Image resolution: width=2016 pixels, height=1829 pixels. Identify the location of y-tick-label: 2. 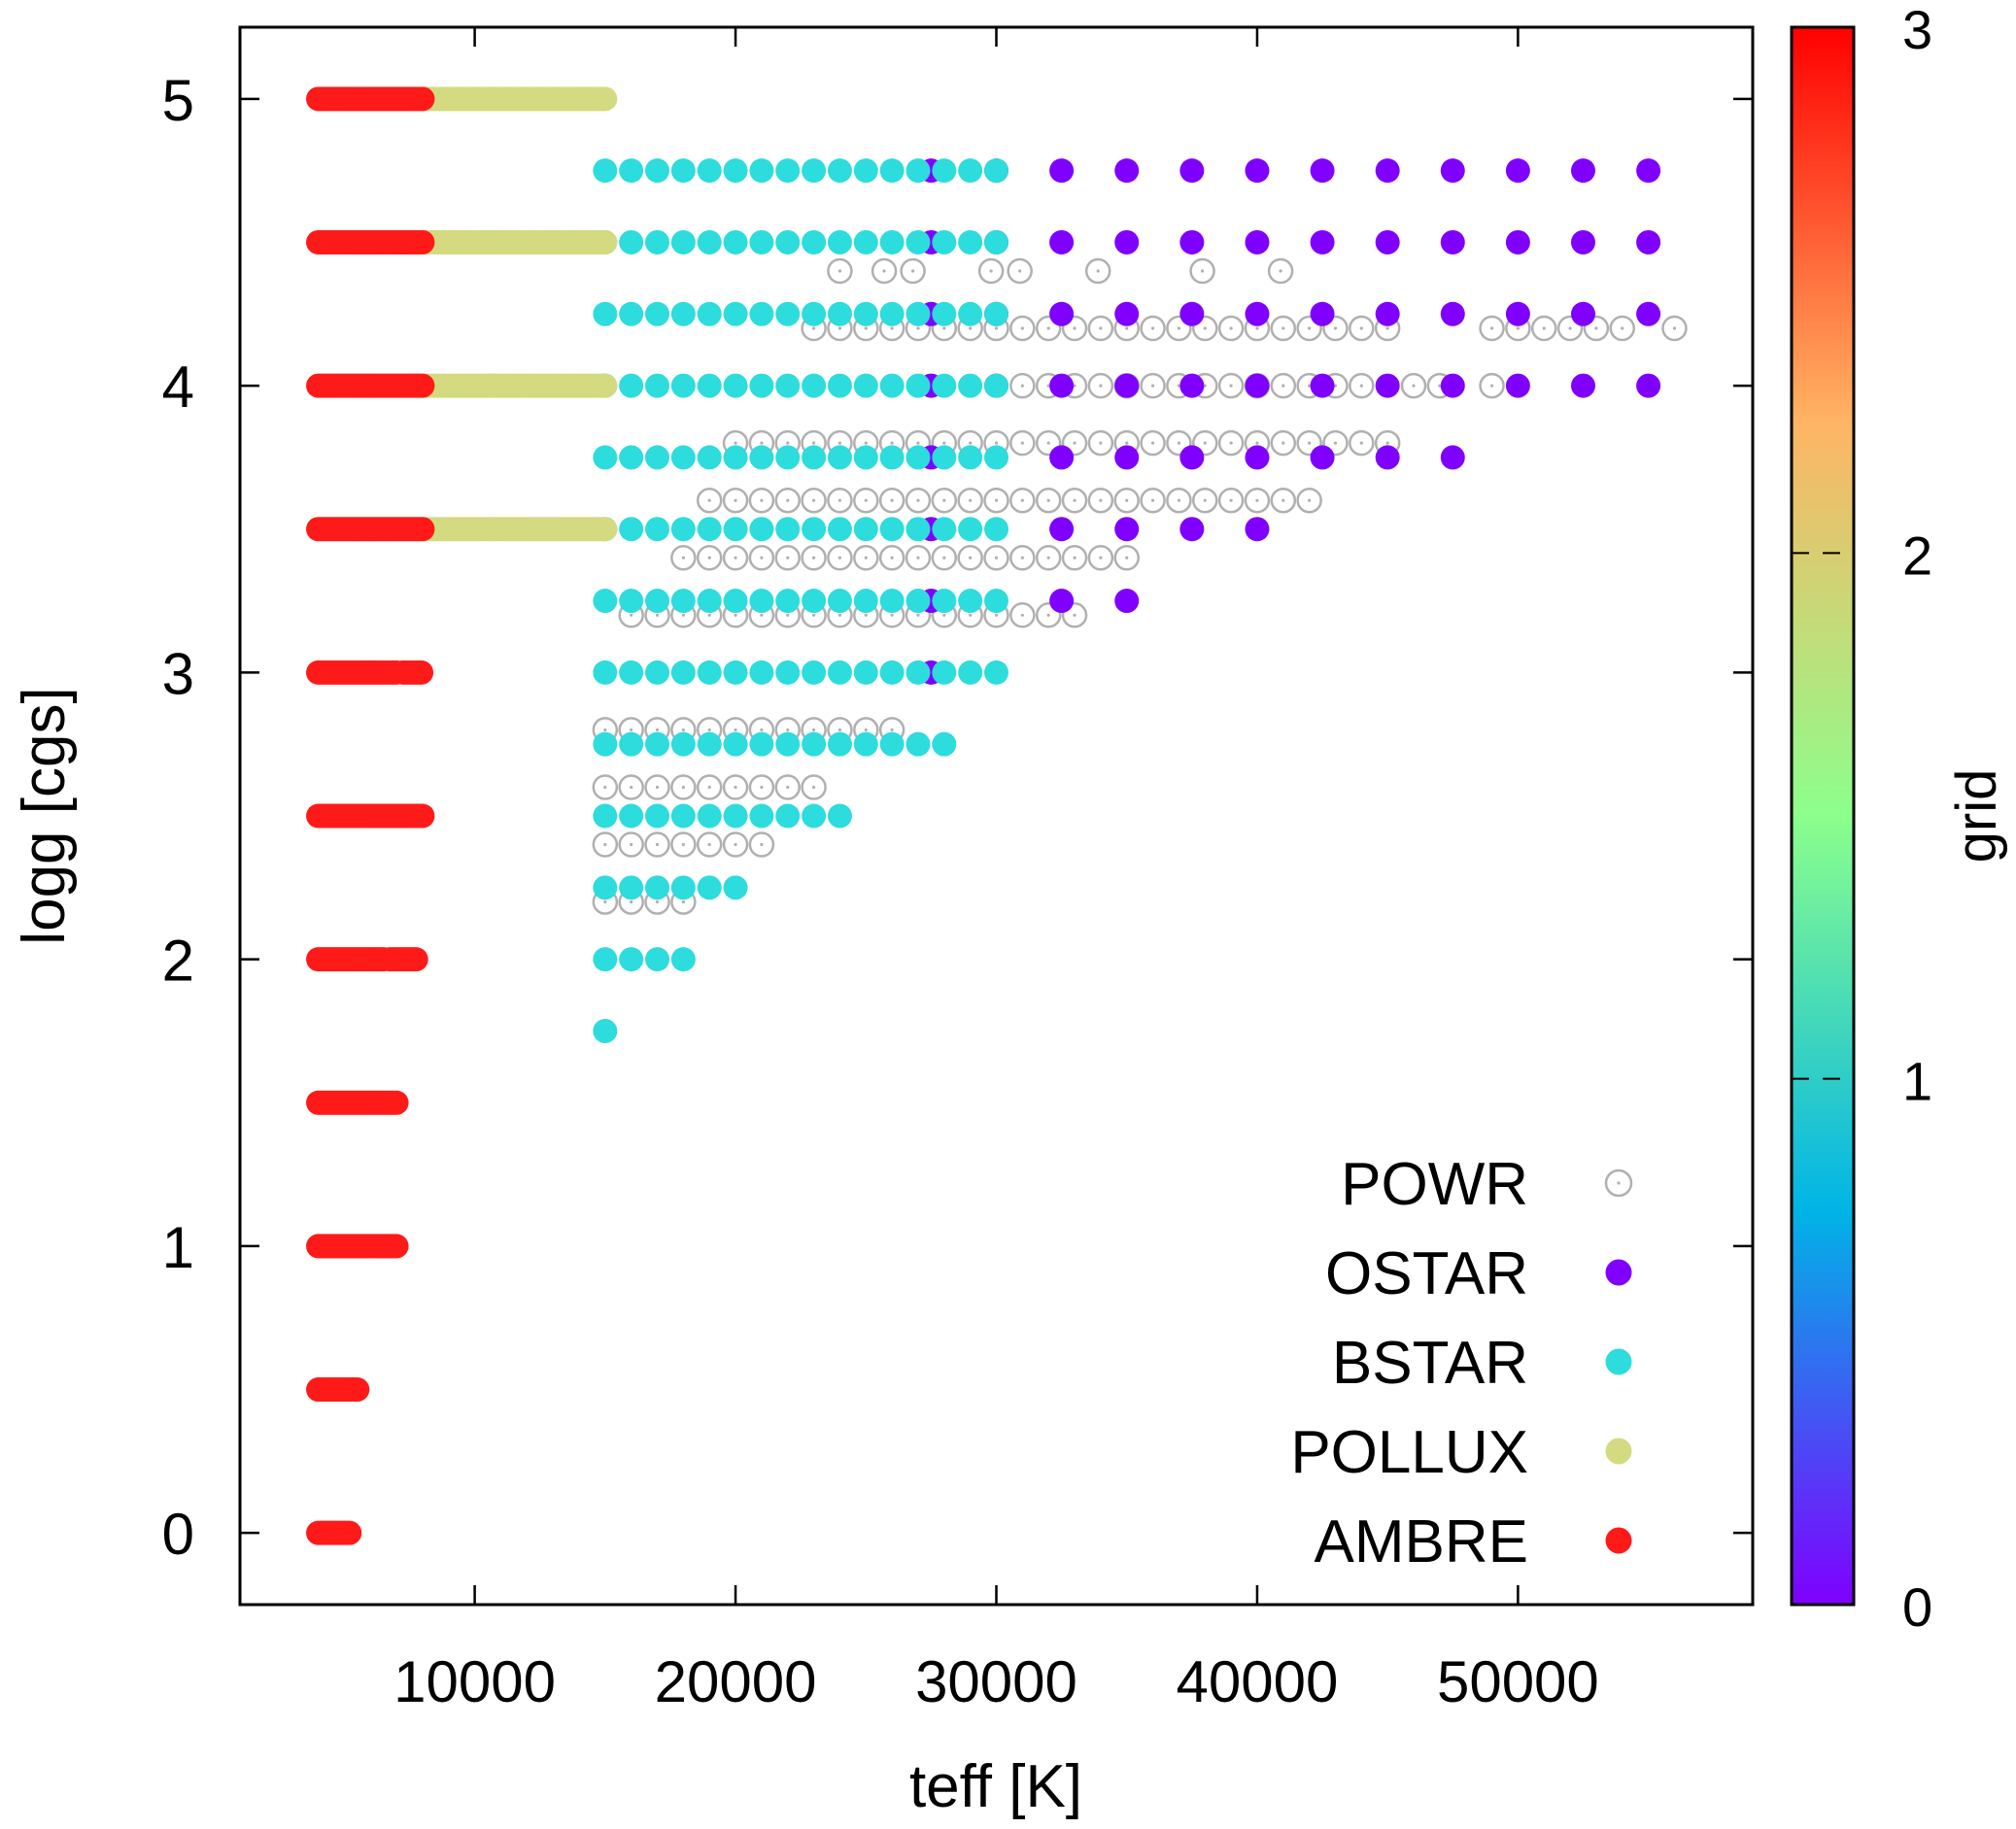
(178, 961).